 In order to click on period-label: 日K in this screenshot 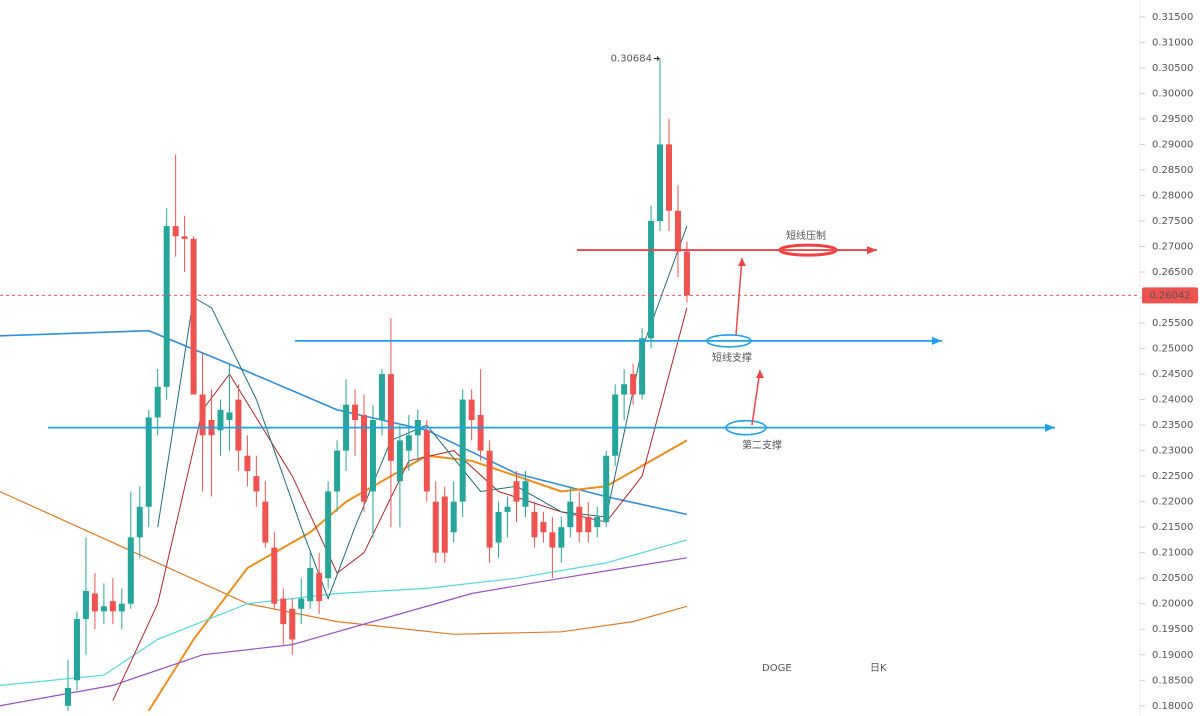, I will do `click(878, 668)`.